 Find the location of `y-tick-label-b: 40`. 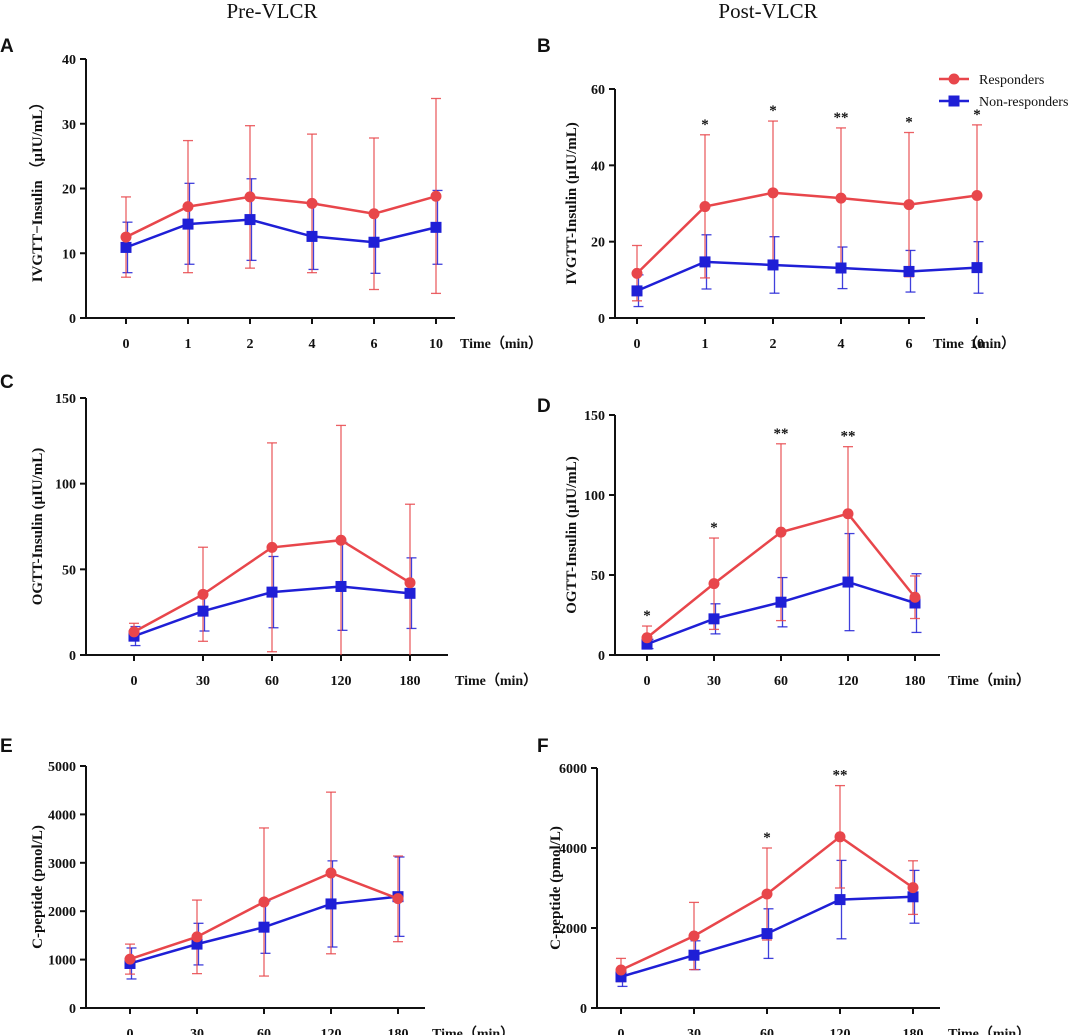

y-tick-label-b: 40 is located at coordinates (598, 166).